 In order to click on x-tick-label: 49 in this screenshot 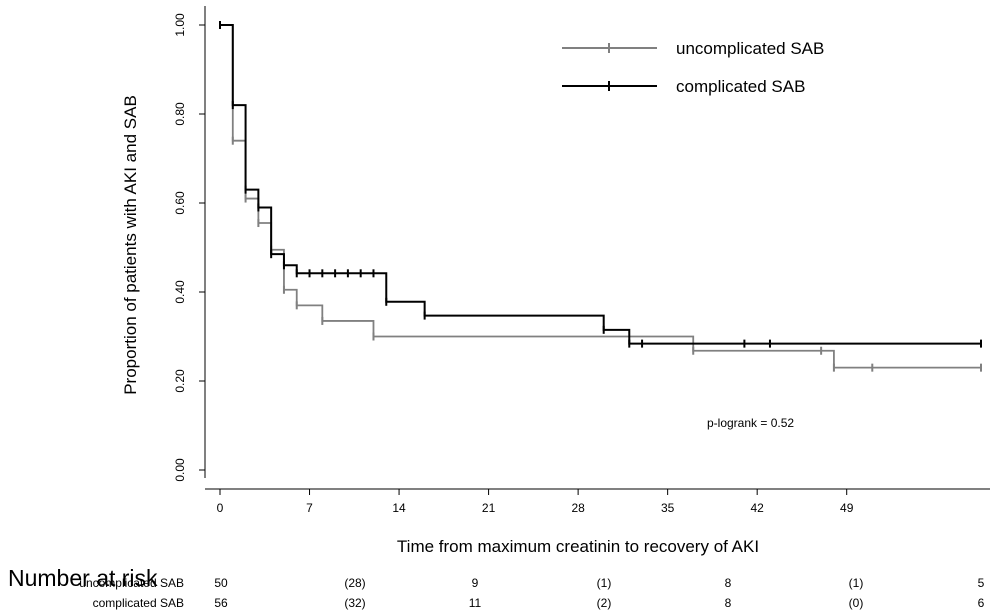, I will do `click(847, 508)`.